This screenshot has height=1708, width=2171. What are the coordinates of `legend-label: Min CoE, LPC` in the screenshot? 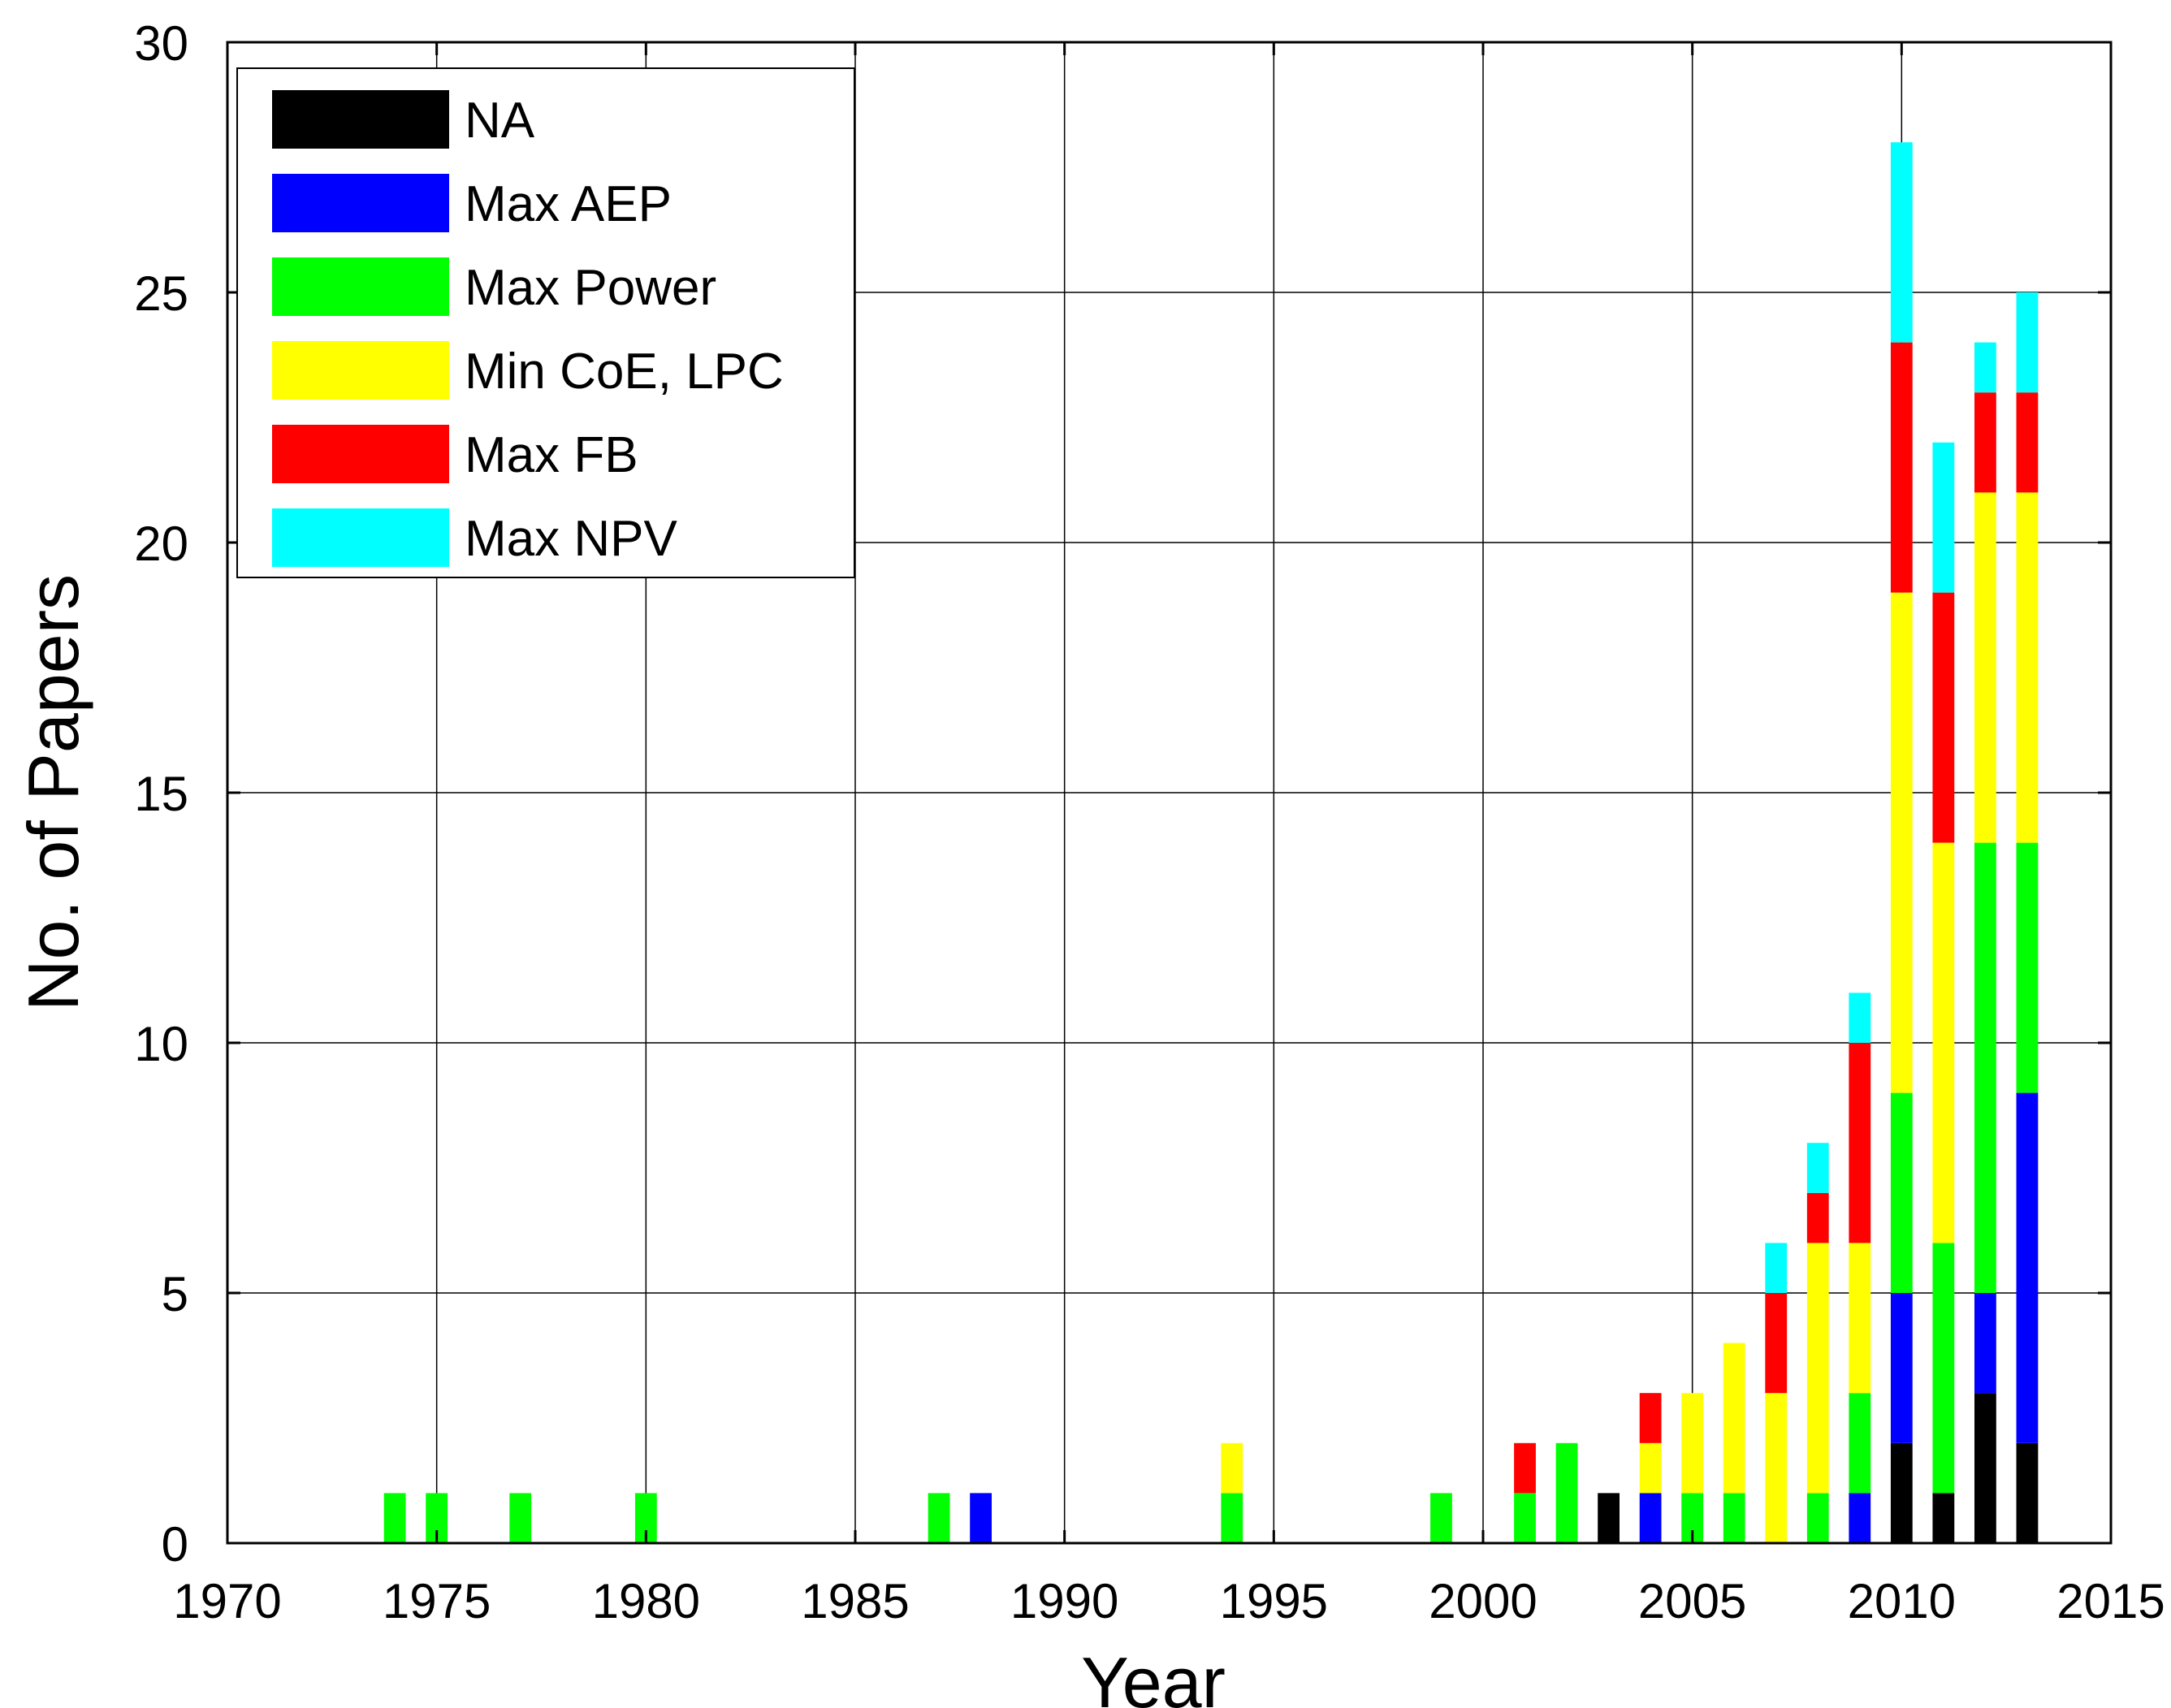 It's located at (624, 372).